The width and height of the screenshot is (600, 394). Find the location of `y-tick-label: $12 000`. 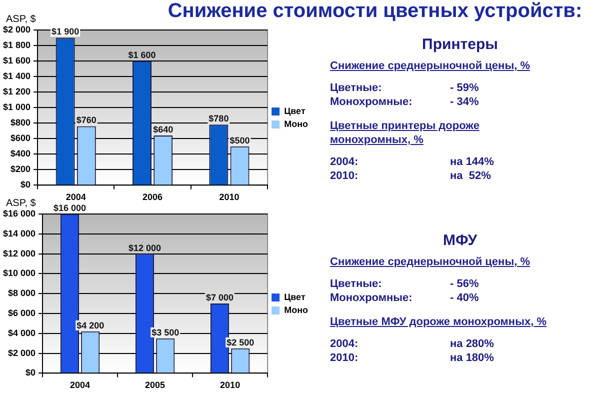

y-tick-label: $12 000 is located at coordinates (19, 253).